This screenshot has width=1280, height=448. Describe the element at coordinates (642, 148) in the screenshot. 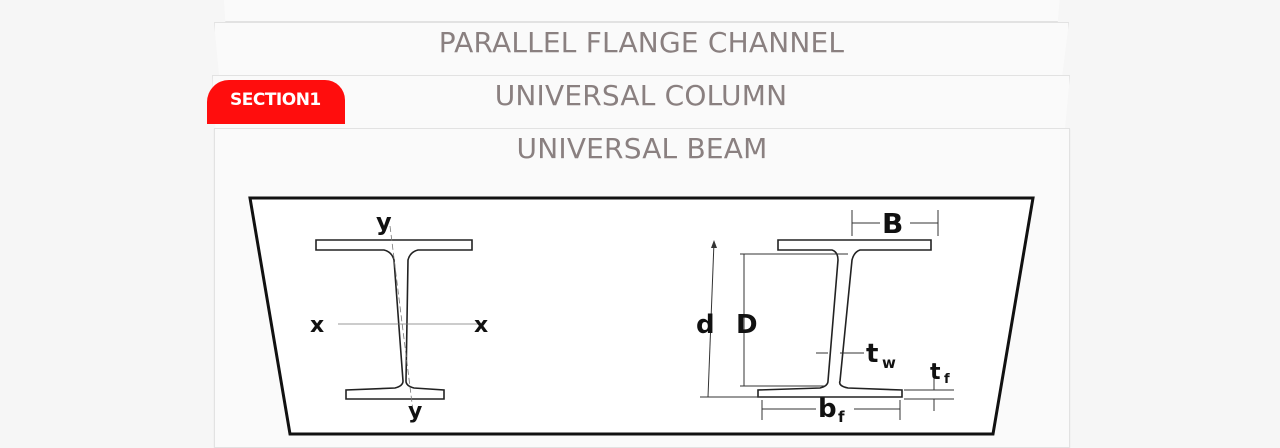

I see `card-title: UNIVERSAL BEAM` at that location.